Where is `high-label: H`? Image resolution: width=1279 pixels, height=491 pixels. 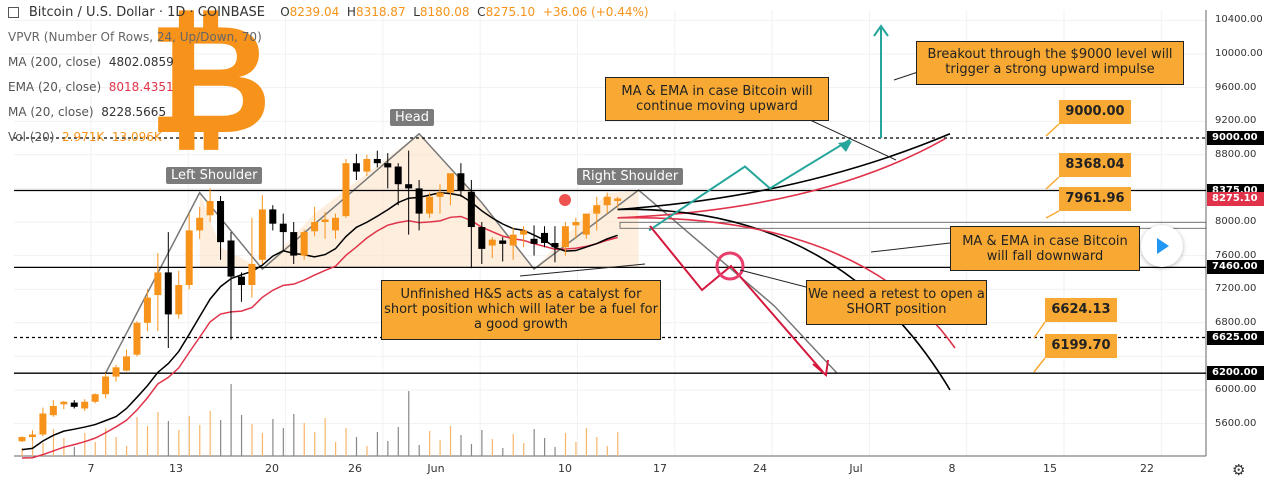 high-label: H is located at coordinates (351, 12).